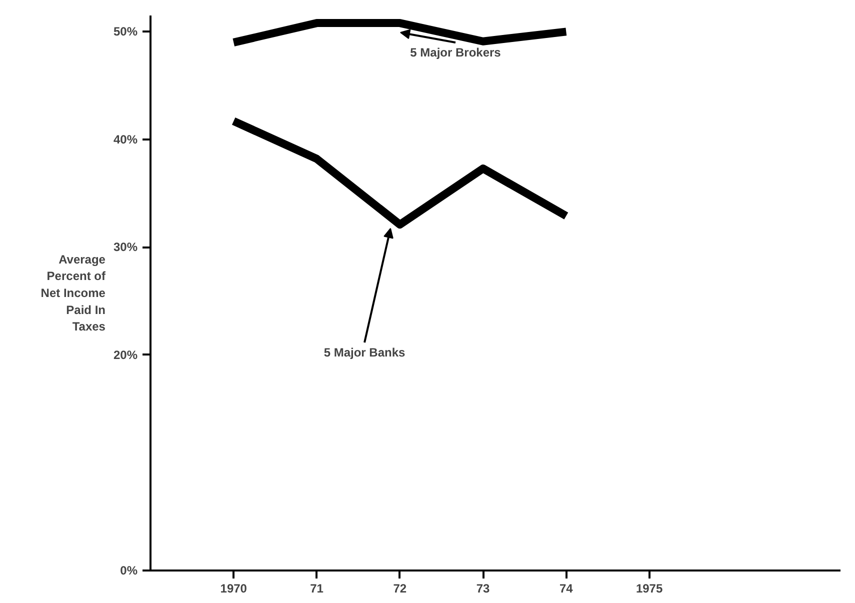 The image size is (855, 603). What do you see at coordinates (125, 31) in the screenshot?
I see `y-tick-label: 50%` at bounding box center [125, 31].